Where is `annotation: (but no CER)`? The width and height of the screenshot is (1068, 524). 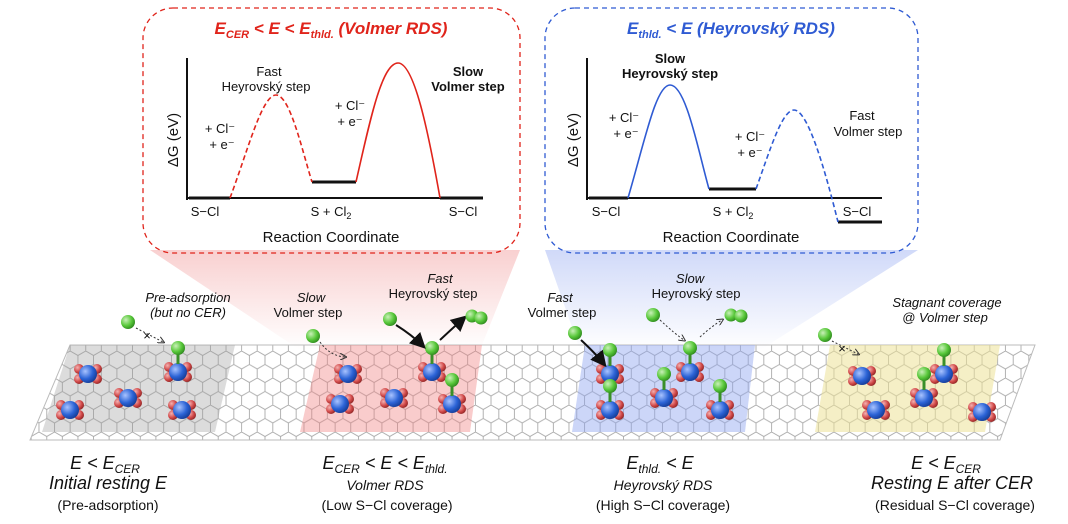 annotation: (but no CER) is located at coordinates (188, 312).